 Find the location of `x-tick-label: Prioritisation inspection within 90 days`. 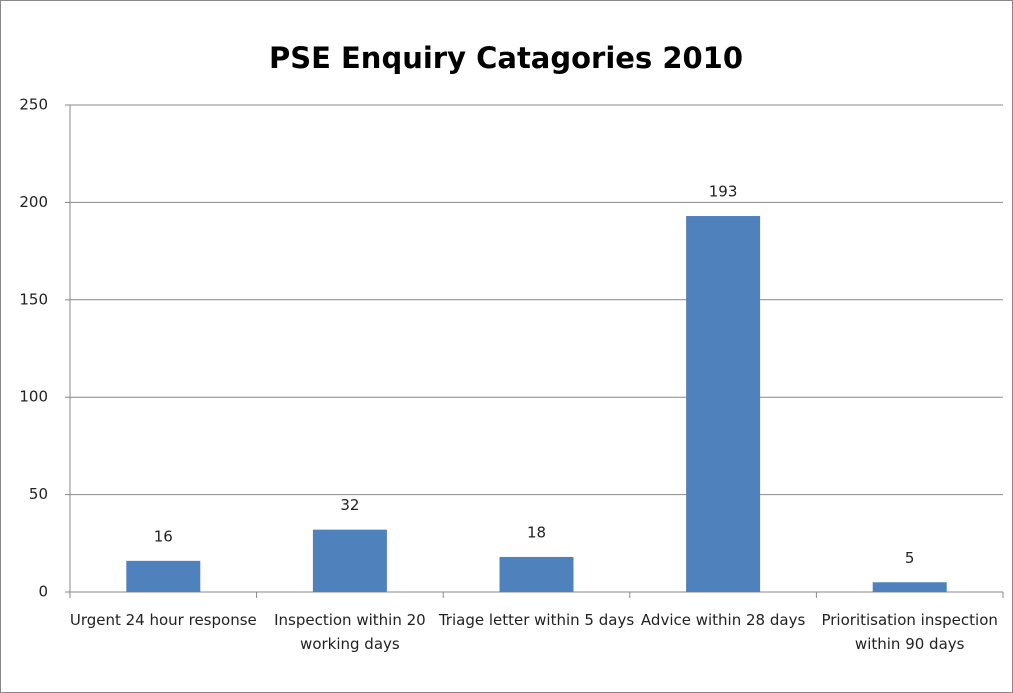

x-tick-label: Prioritisation inspection within 90 days is located at coordinates (909, 632).